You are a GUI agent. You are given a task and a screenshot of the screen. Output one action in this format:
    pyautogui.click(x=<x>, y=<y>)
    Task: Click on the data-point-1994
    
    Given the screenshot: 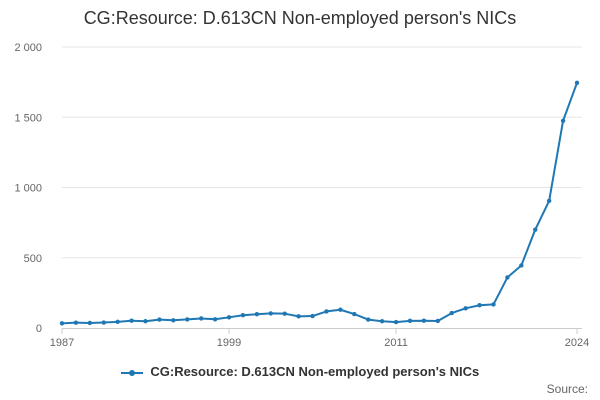 What is the action you would take?
    pyautogui.click(x=159, y=319)
    